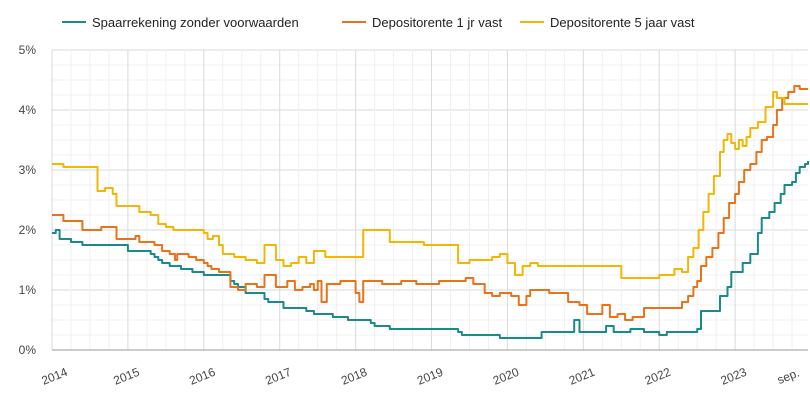 This screenshot has width=810, height=400. Describe the element at coordinates (437, 22) in the screenshot. I see `legend-label: Depositorente 1 jr vast` at that location.